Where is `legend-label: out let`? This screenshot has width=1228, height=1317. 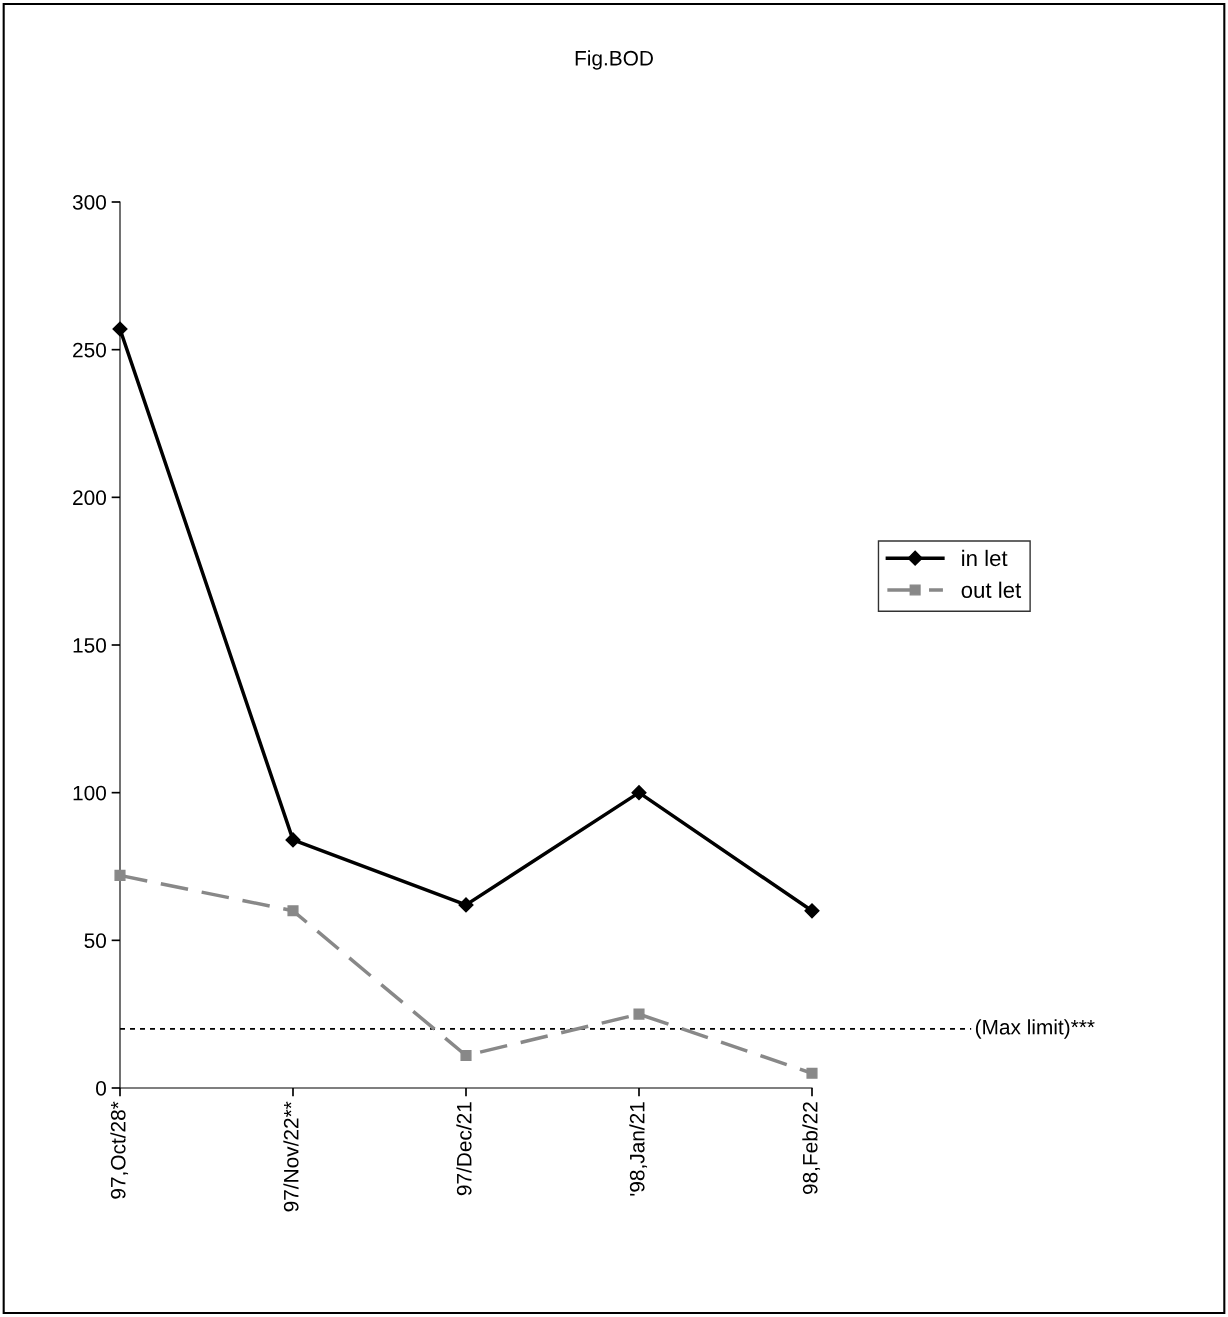 legend-label: out let is located at coordinates (991, 589).